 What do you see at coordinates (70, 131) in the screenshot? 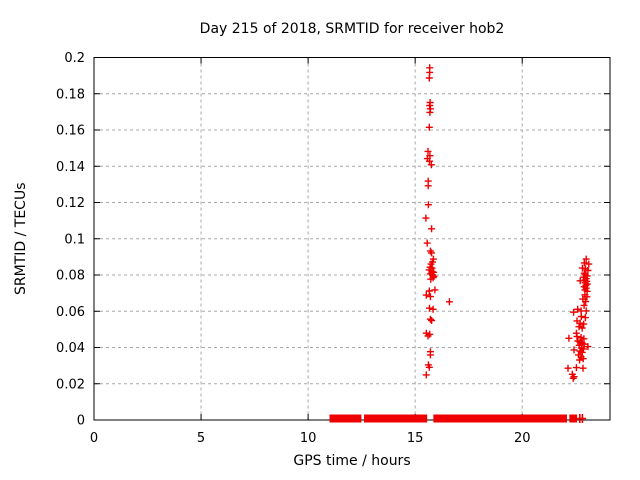
I see `y-tick-label-0.16: 0.16` at bounding box center [70, 131].